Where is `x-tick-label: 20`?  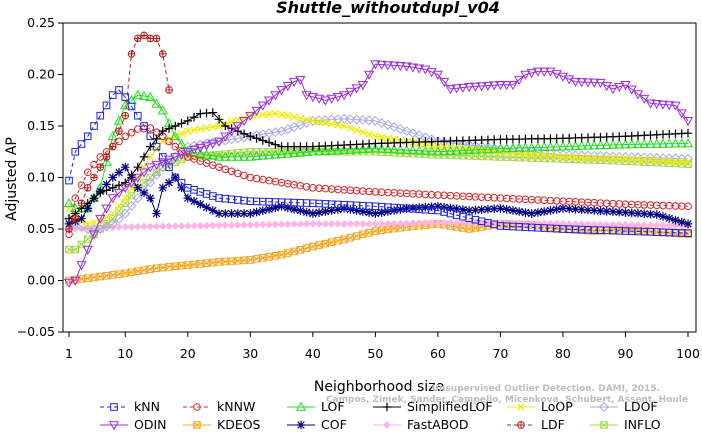
x-tick-label: 20 is located at coordinates (188, 353).